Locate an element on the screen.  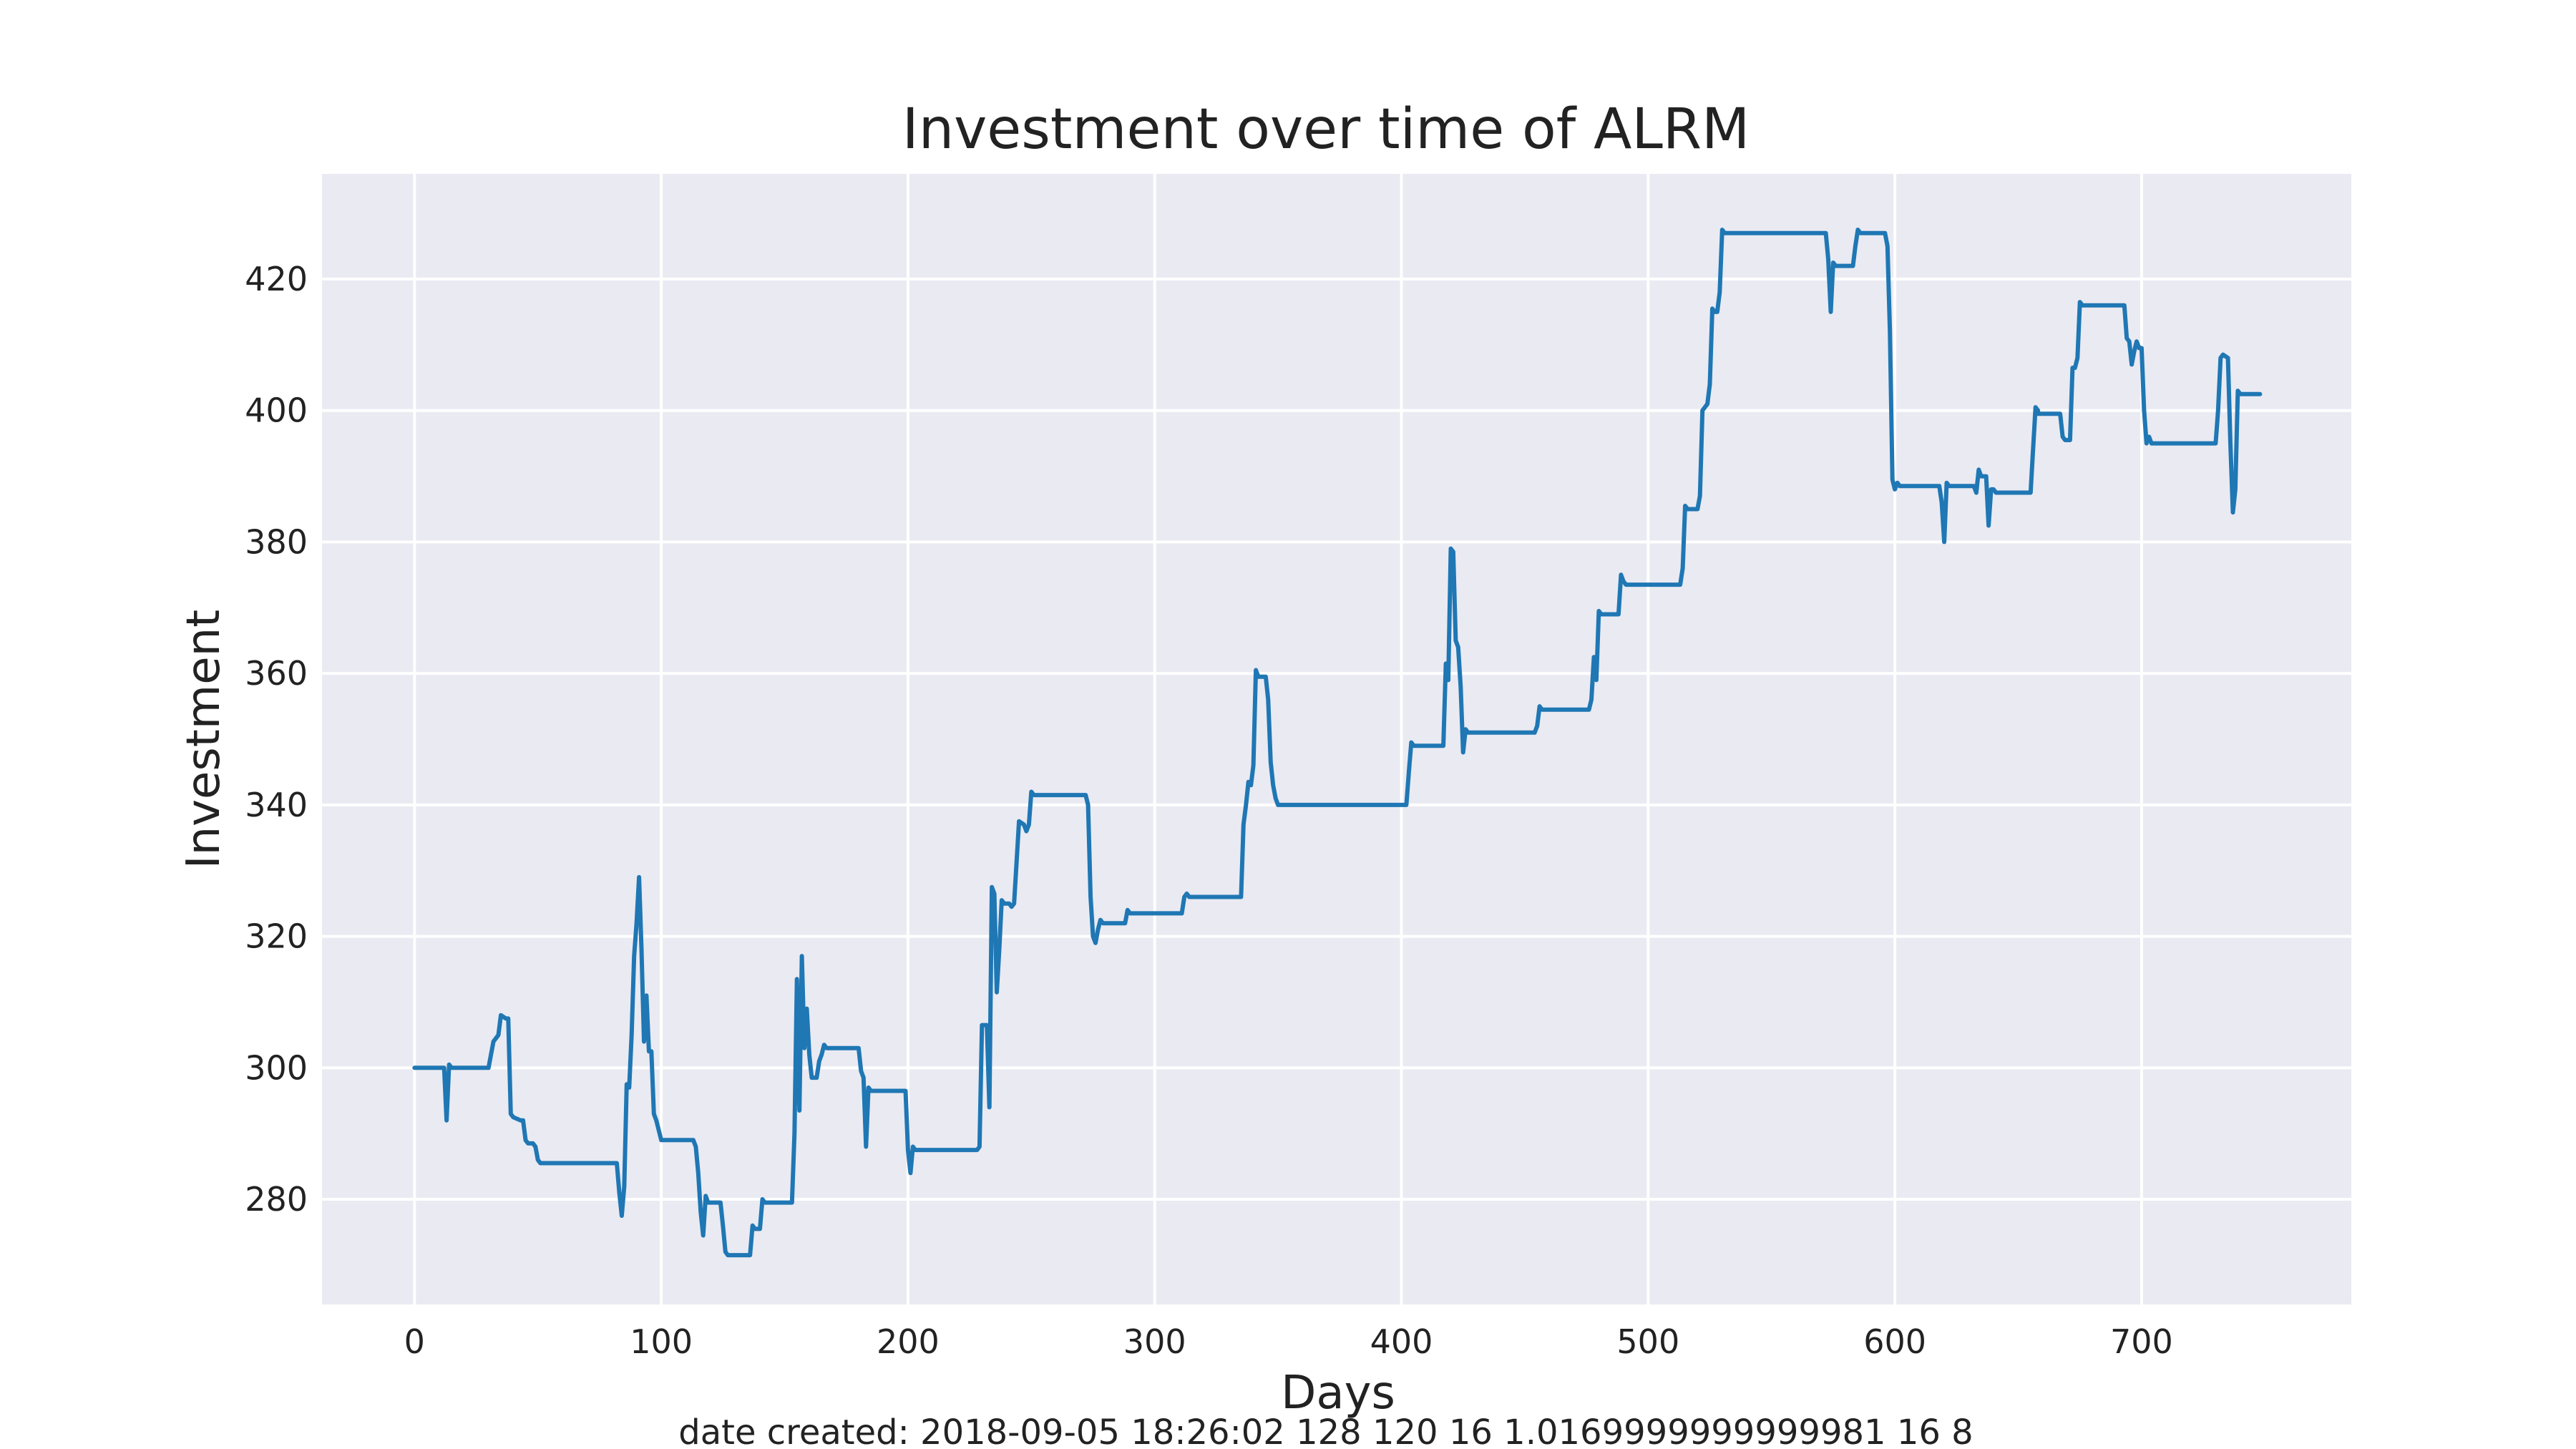
x-tick-label: 400 is located at coordinates (1401, 1341).